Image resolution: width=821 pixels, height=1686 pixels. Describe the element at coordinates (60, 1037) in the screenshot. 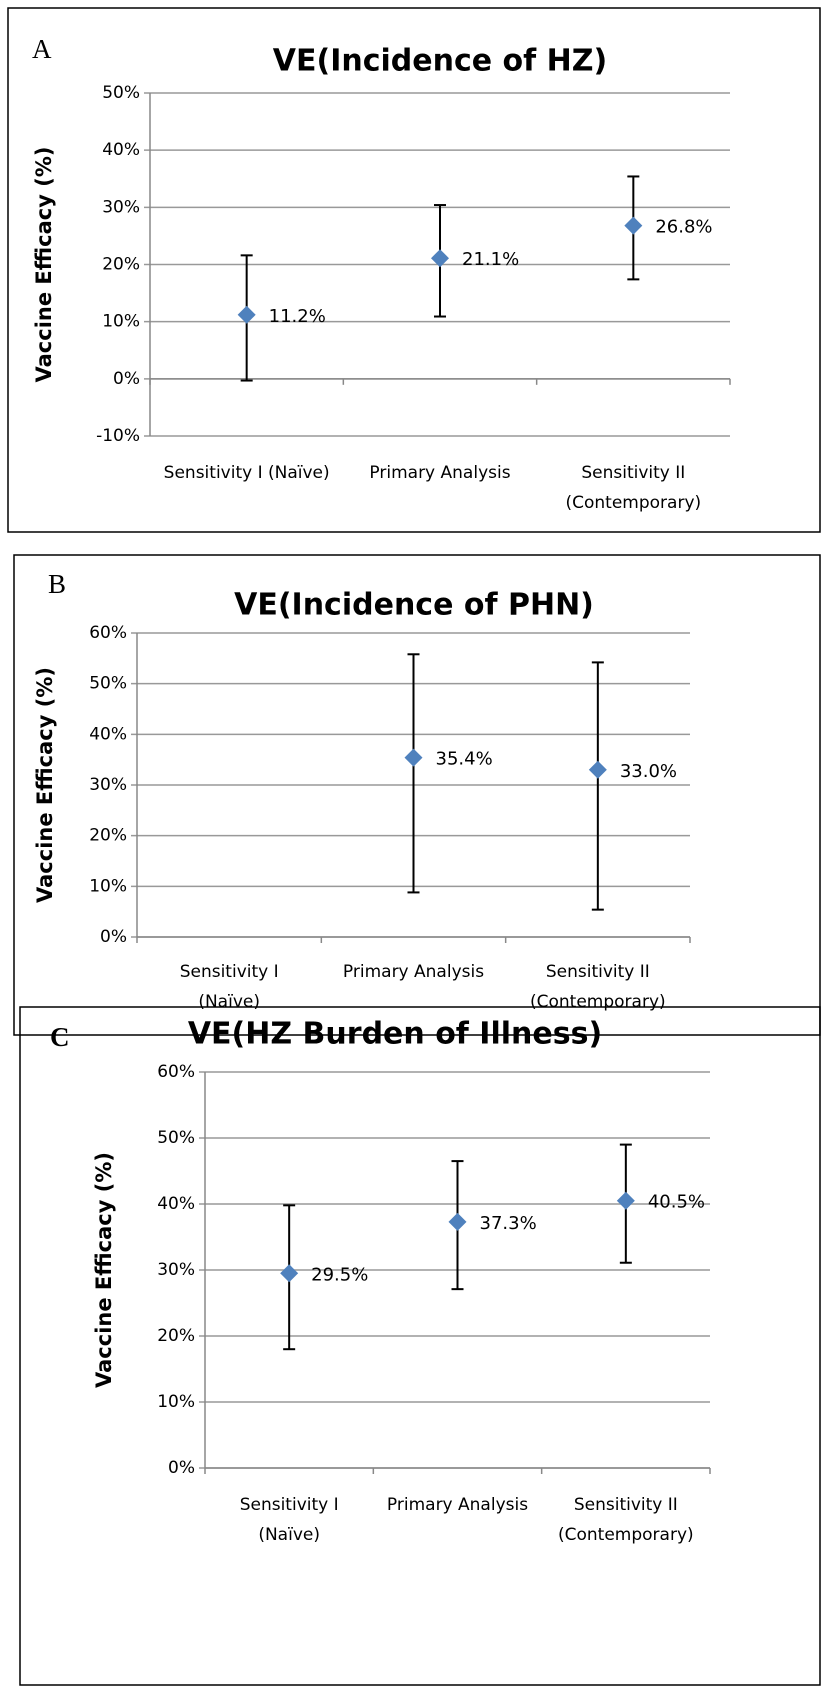

I see `panel-label: C` at that location.